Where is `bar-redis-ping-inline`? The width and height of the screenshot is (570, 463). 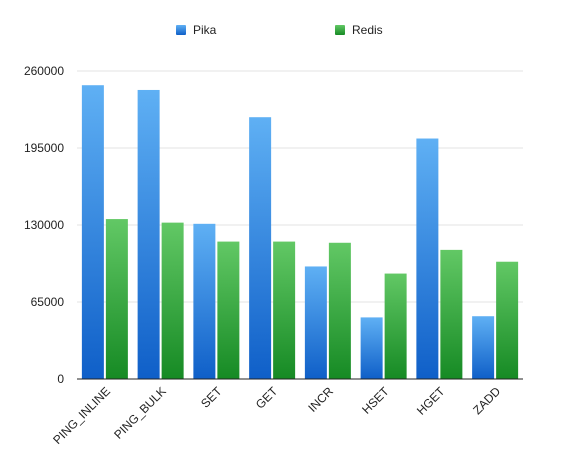 bar-redis-ping-inline is located at coordinates (117, 299).